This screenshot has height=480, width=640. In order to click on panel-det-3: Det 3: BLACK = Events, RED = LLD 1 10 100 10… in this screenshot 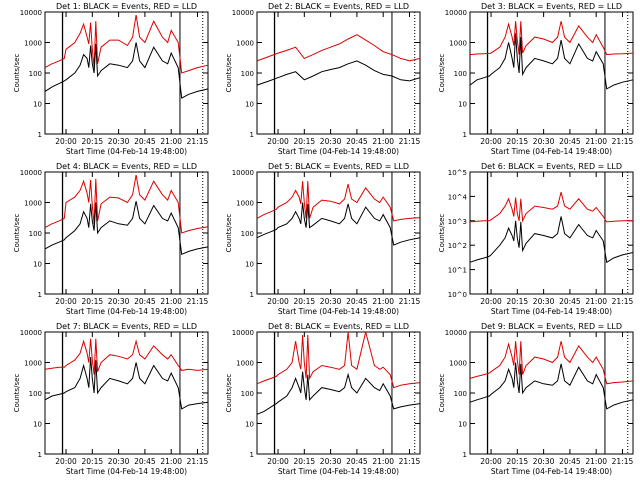, I will do `click(536, 79)`.